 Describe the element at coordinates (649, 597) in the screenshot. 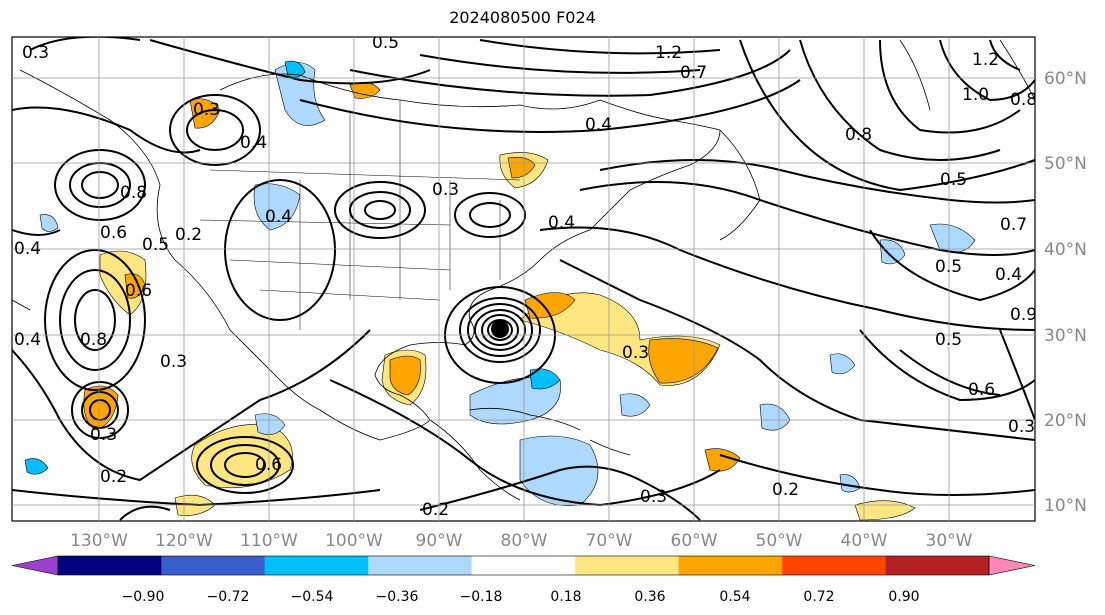

I see `colorbar-tick-label: 0.36` at that location.